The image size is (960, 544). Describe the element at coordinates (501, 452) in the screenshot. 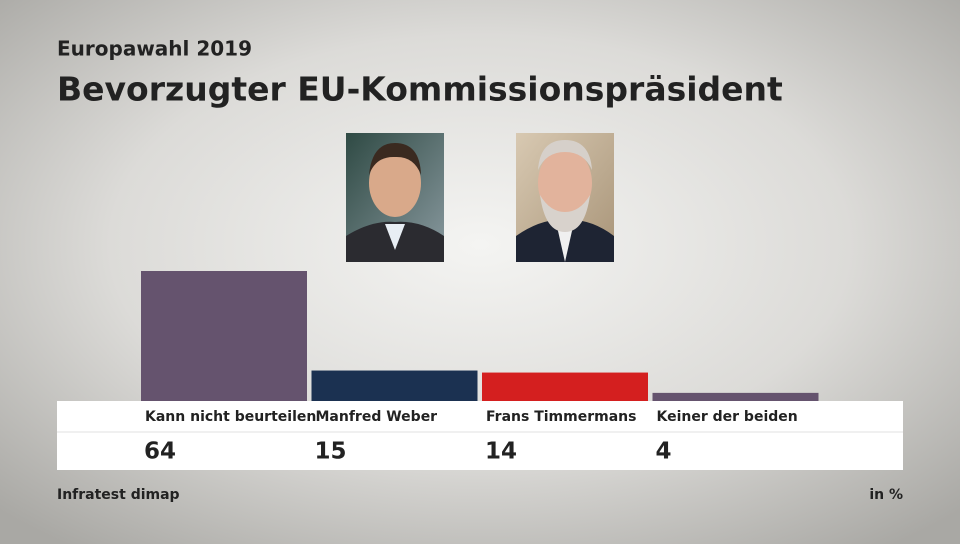

I see `value-label: 14` at that location.